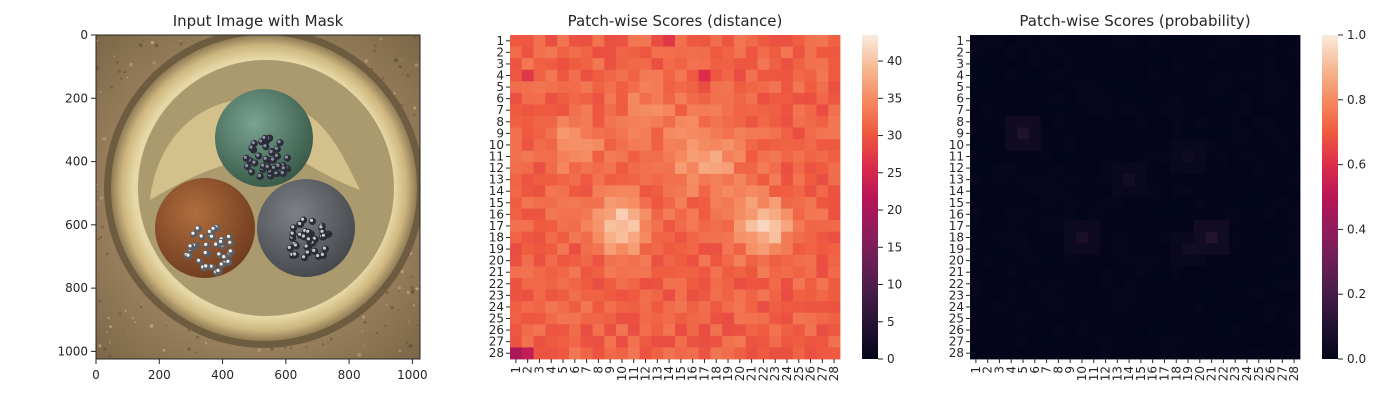 Image resolution: width=1400 pixels, height=400 pixels. I want to click on y-tick-label: 800, so click(76, 288).